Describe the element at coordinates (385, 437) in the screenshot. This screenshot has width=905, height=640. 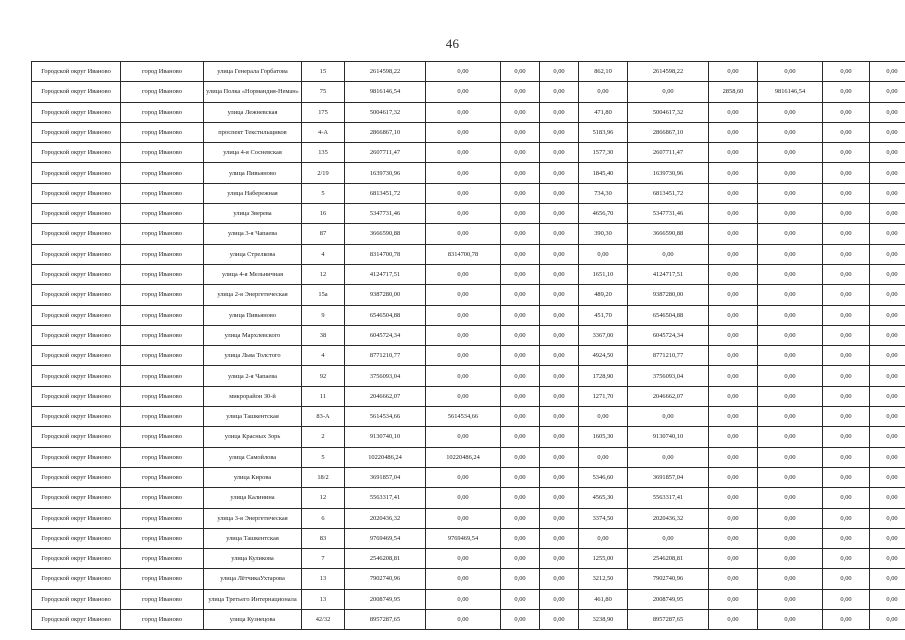
I see `cell-sum-total: 9130740,10` at that location.